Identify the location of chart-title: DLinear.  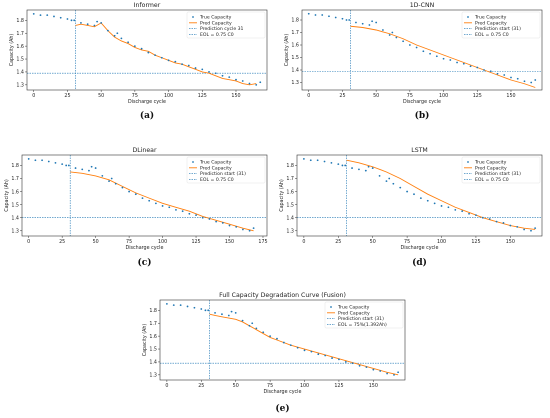
(145, 150).